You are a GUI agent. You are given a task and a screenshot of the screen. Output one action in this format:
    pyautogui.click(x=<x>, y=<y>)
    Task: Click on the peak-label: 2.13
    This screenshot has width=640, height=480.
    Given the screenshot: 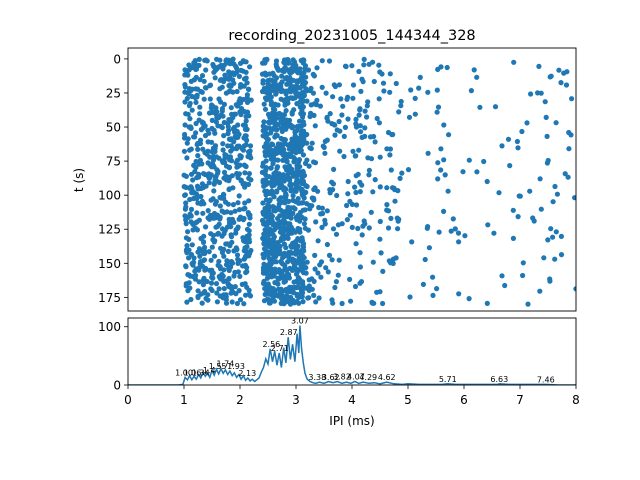 What is the action you would take?
    pyautogui.click(x=247, y=373)
    